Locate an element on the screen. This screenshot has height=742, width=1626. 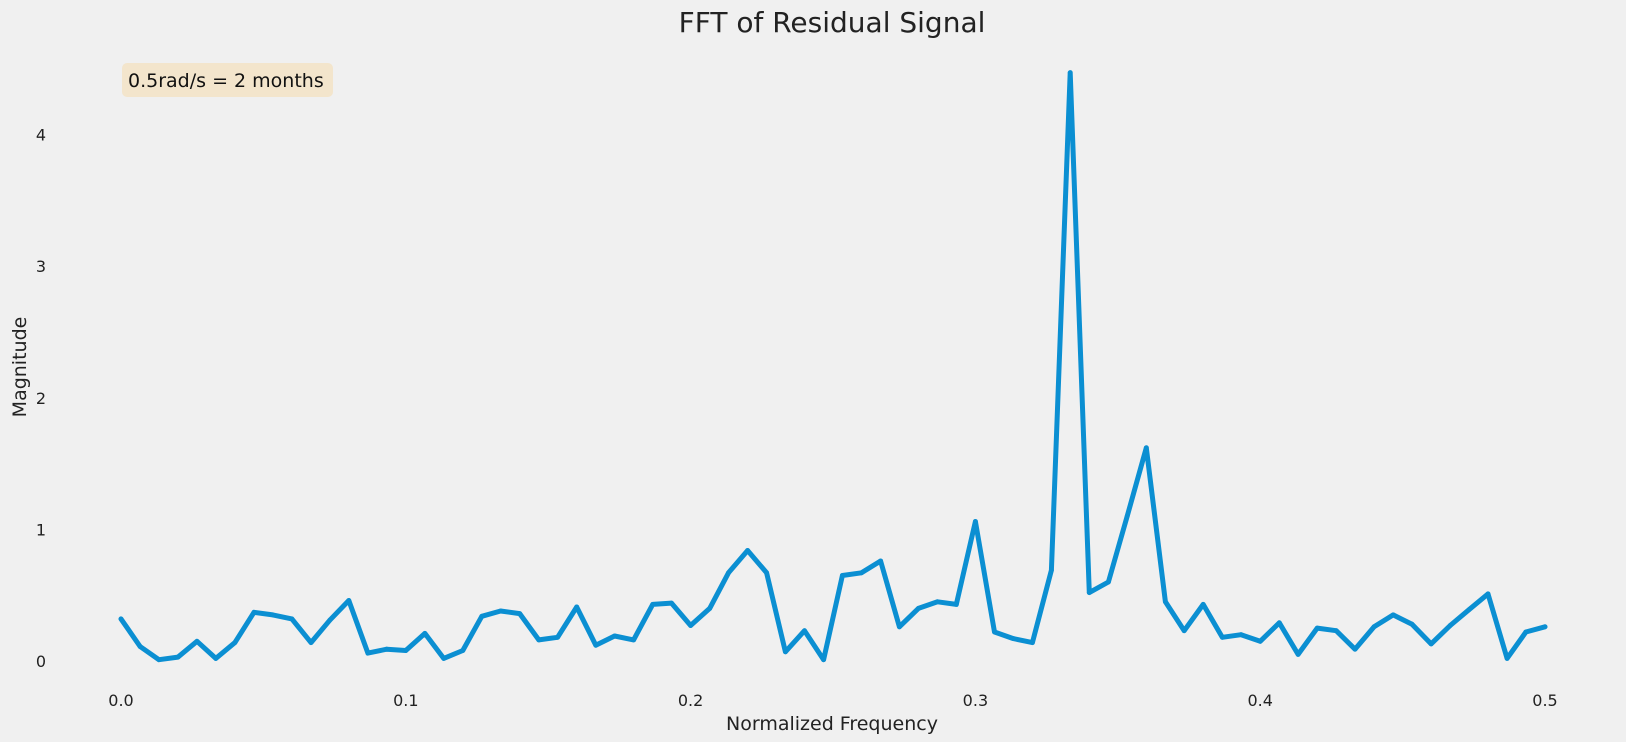
x-tick-label: 0.5 is located at coordinates (1544, 700).